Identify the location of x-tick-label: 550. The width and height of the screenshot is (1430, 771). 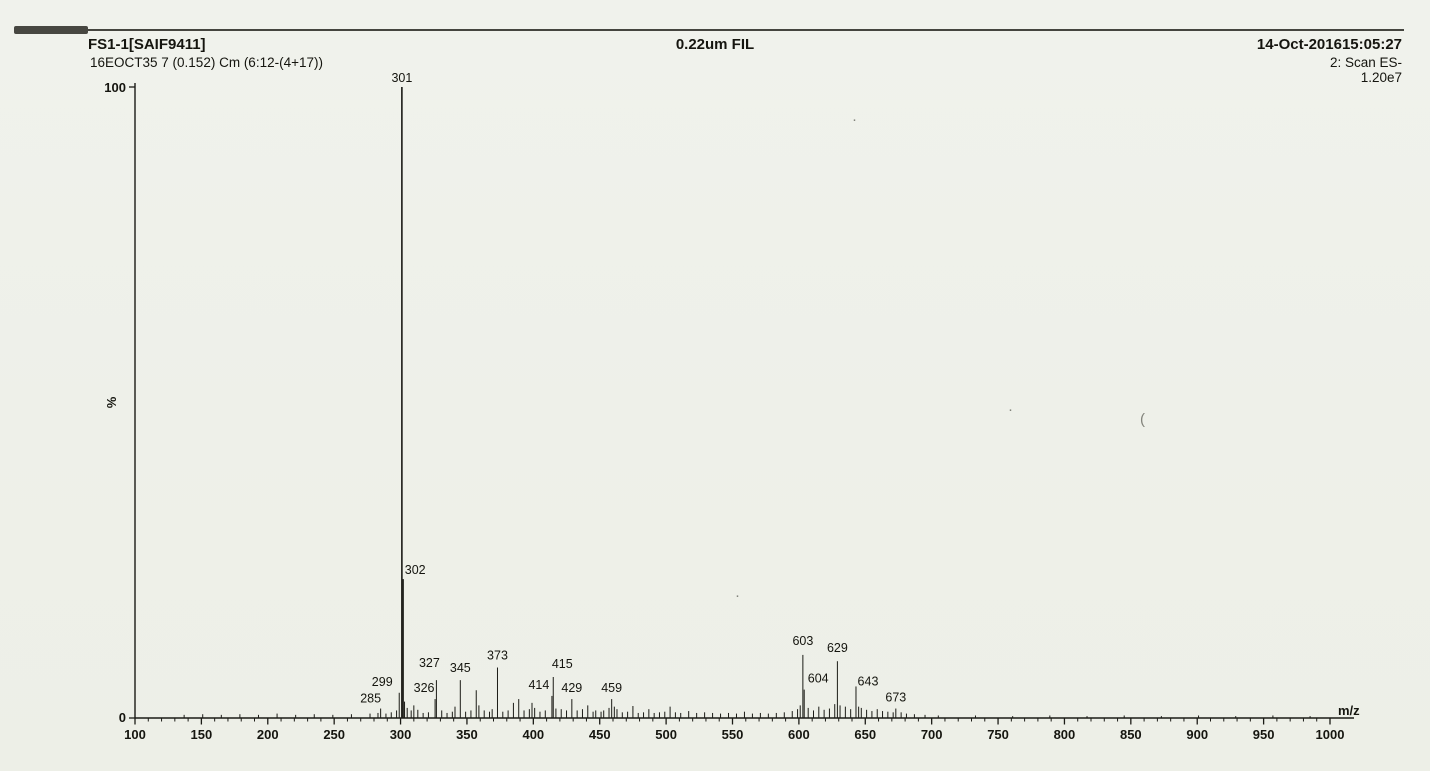
(733, 734).